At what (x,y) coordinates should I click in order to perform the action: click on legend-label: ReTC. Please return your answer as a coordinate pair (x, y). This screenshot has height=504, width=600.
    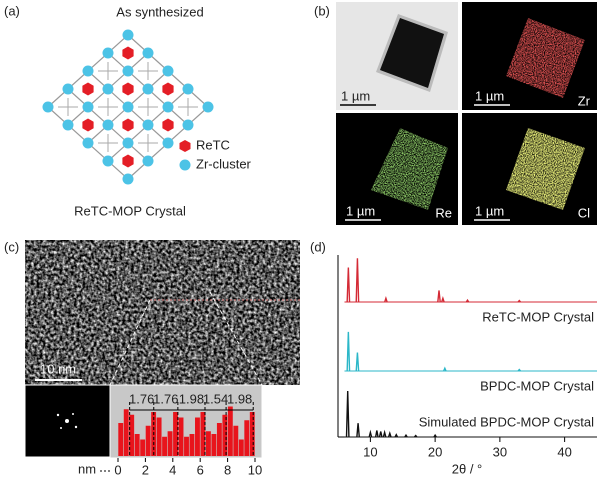
    Looking at the image, I should click on (213, 144).